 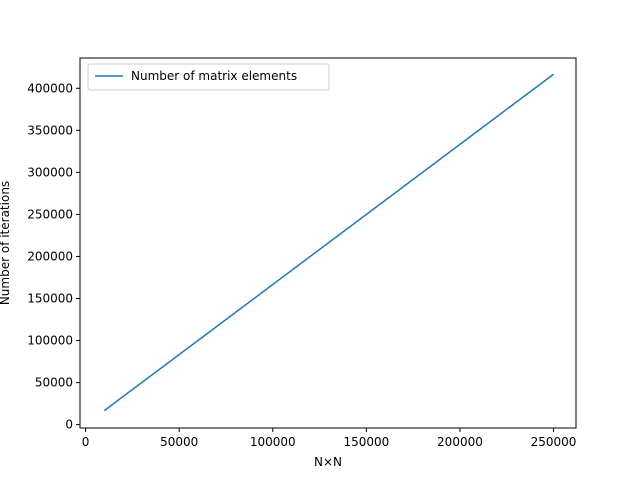 I want to click on y-tick-label: 200000, so click(x=50, y=256).